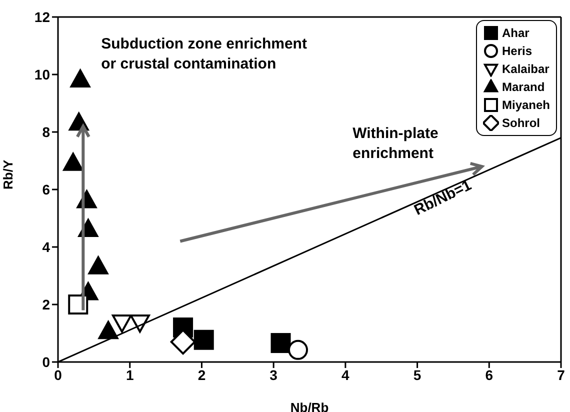  What do you see at coordinates (8, 175) in the screenshot?
I see `y-axis-title: Rb/Y` at bounding box center [8, 175].